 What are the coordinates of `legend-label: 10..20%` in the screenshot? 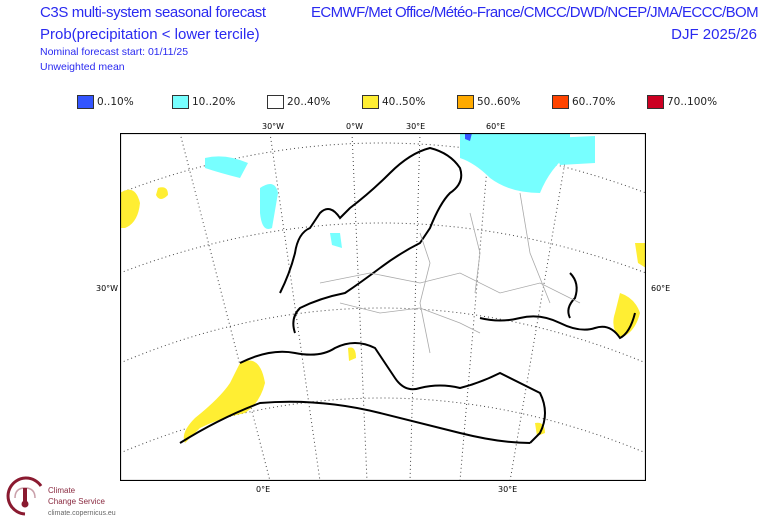 It's located at (214, 102).